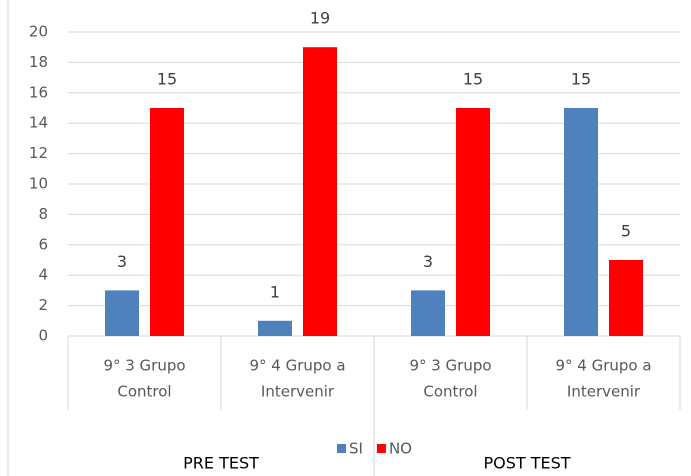 The image size is (691, 476). I want to click on y-tick-label: 20, so click(38, 32).